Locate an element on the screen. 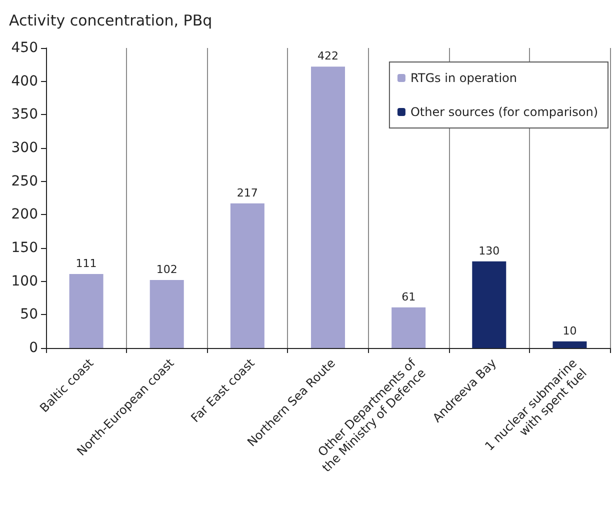  legend-label: RTGs in operation is located at coordinates (463, 78).